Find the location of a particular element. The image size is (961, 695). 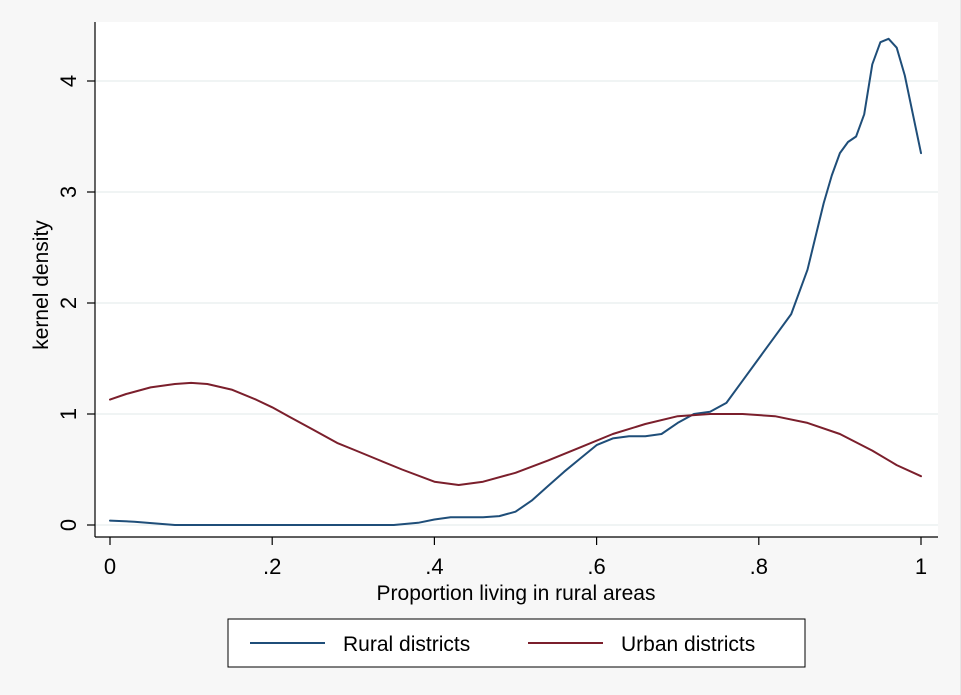

y-ticks: 0 1 2 3 4 is located at coordinates (75, 303).